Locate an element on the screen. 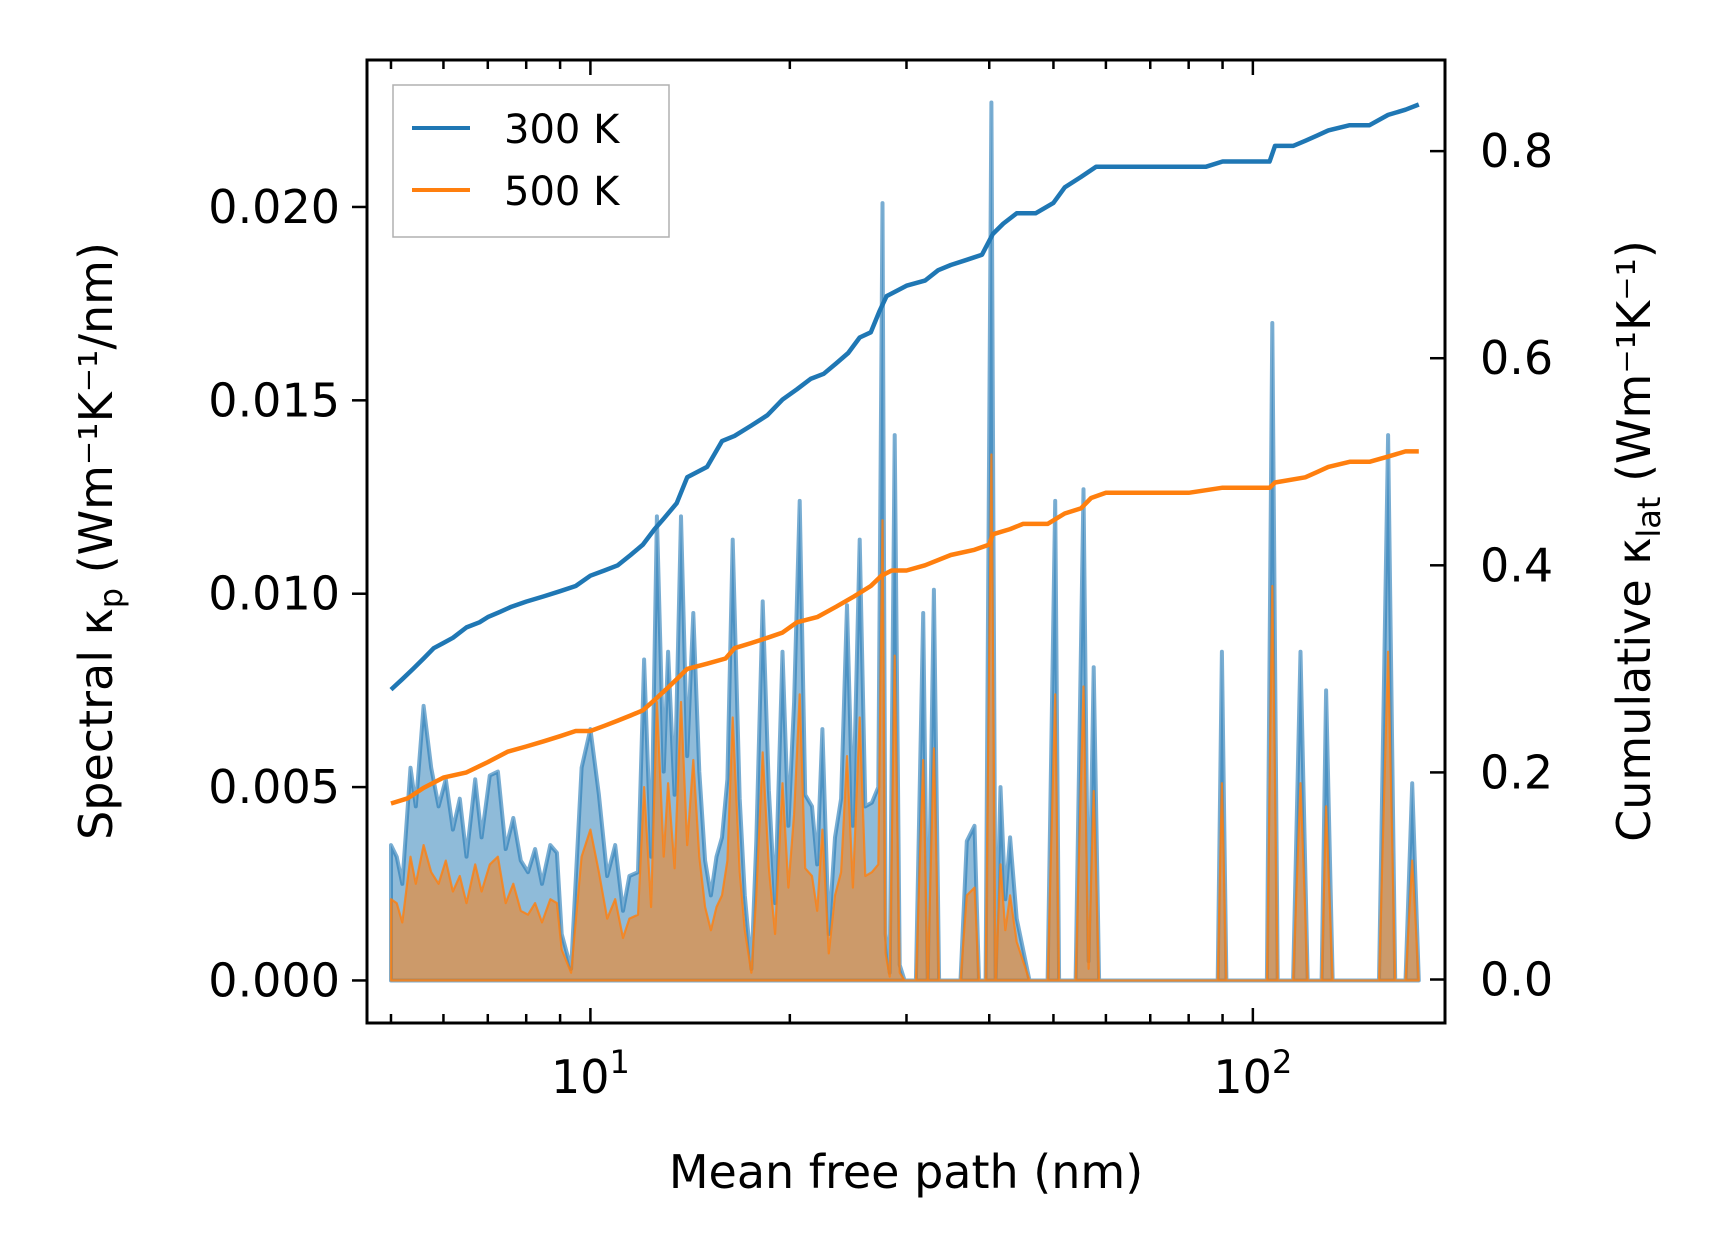  left-y-axis-title: Spectral κp (Wm⁻¹K⁻¹/nm) is located at coordinates (99, 541).